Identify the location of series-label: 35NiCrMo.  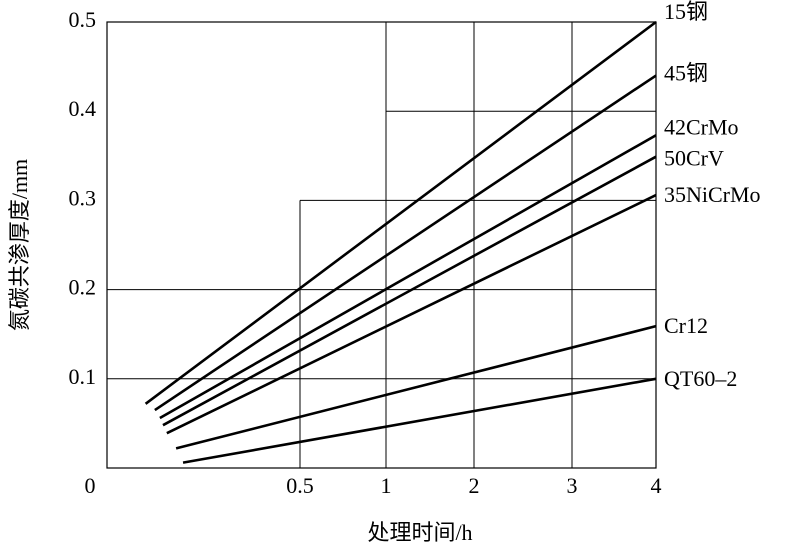
(712, 194).